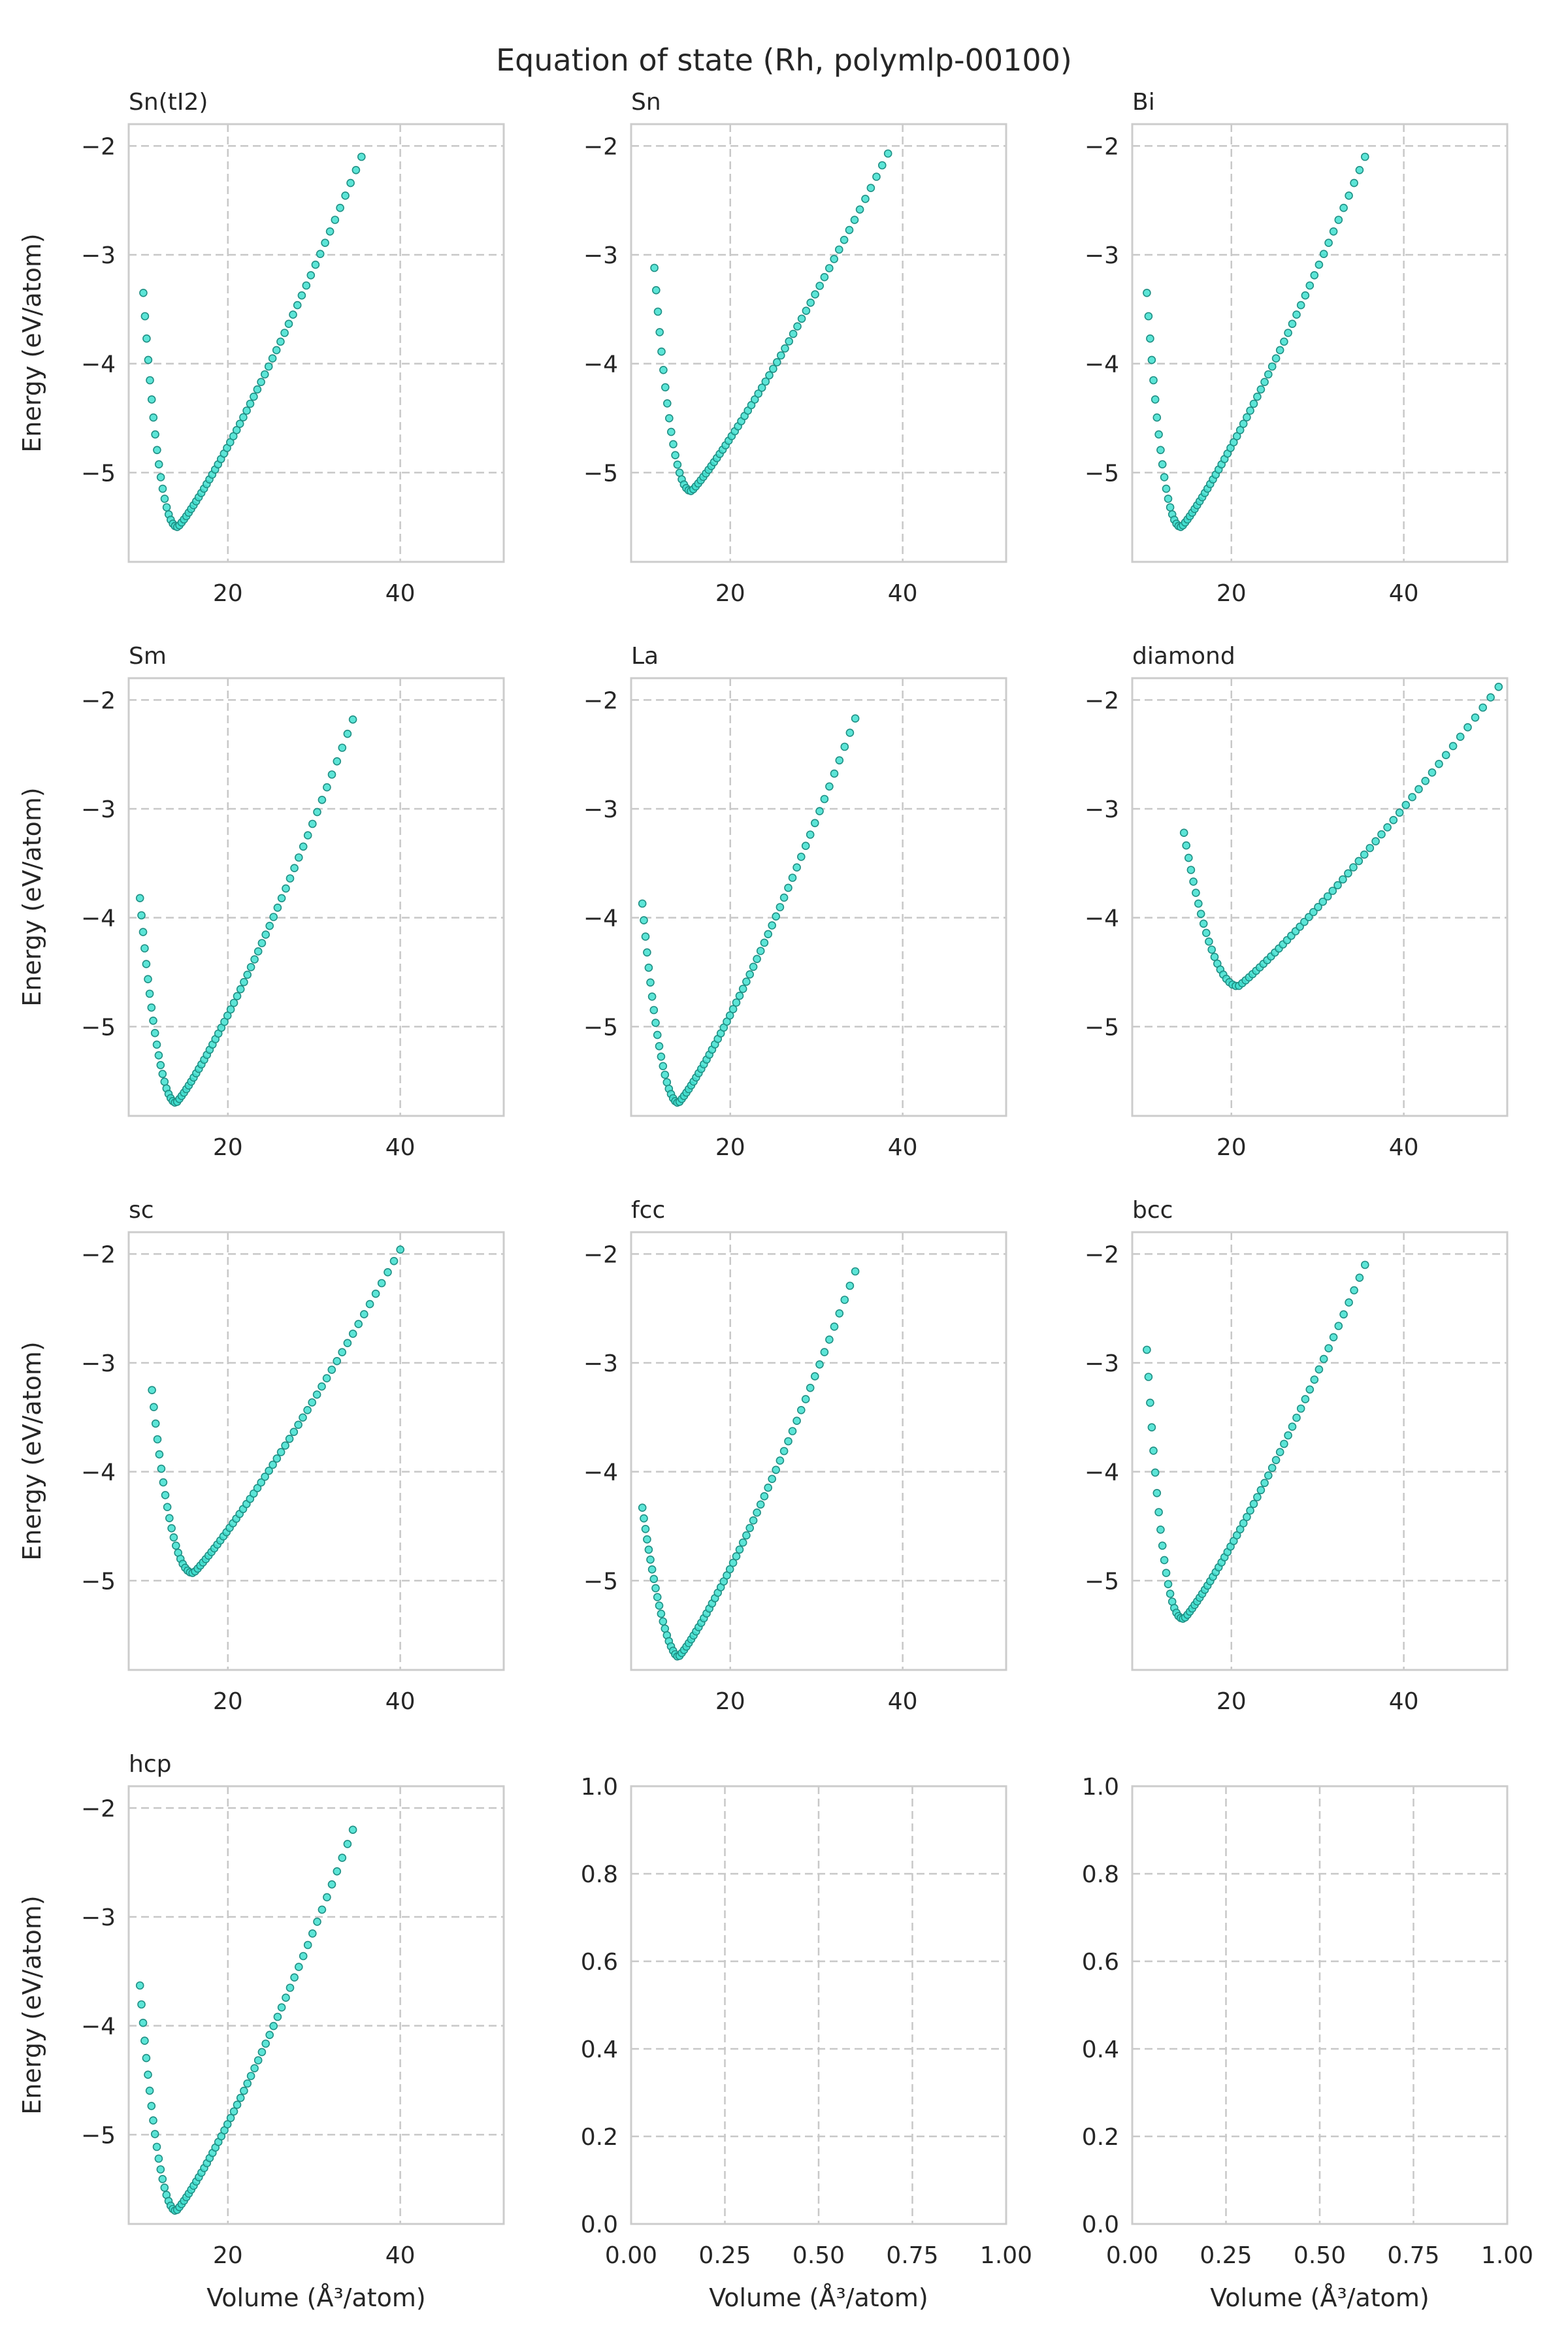 Image resolution: width=1568 pixels, height=2352 pixels. Describe the element at coordinates (1100, 2049) in the screenshot. I see `y-tick-label: 0.4` at that location.